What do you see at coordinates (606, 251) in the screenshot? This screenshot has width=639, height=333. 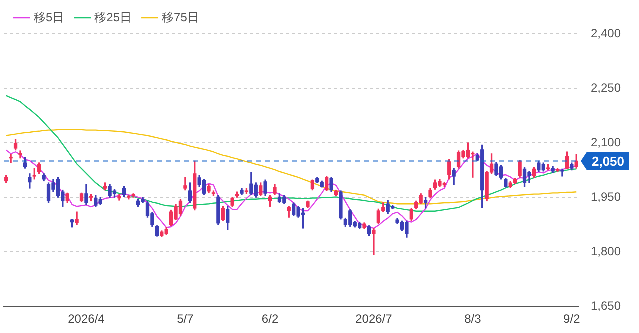 I see `y-tick-label: 1,800` at bounding box center [606, 251].